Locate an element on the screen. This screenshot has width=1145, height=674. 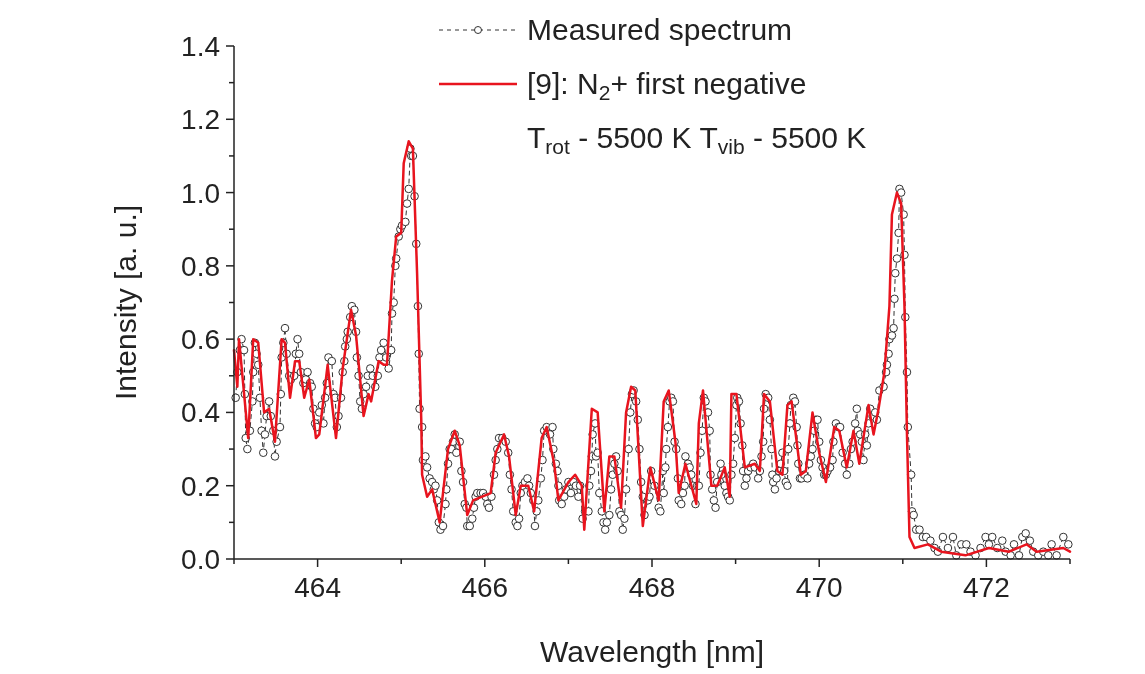
x-tick-label: 468 is located at coordinates (652, 587).